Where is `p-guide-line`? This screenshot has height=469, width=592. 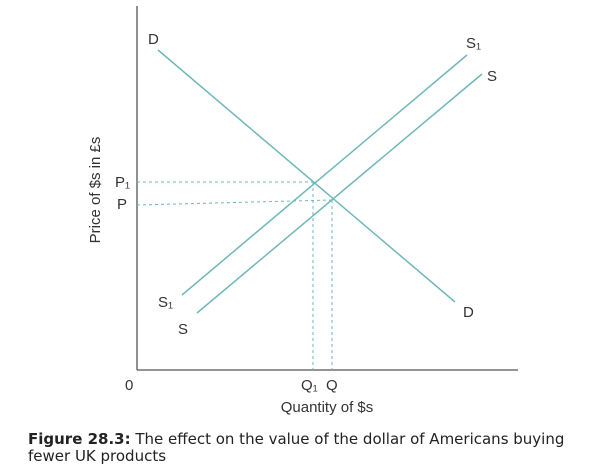
p-guide-line is located at coordinates (234, 202).